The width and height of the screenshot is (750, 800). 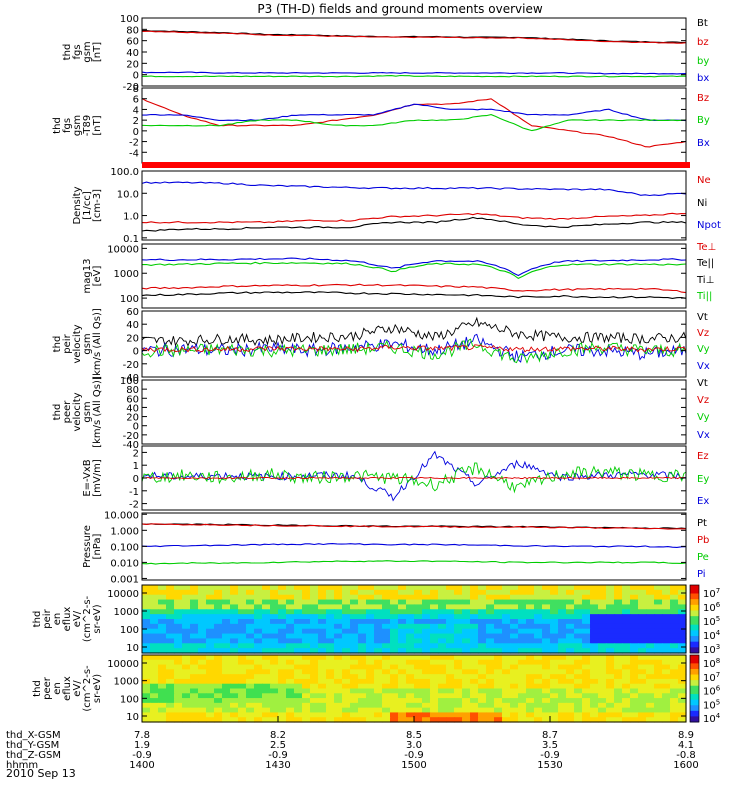 What do you see at coordinates (57, 344) in the screenshot?
I see `y-axis-label-line: thd` at bounding box center [57, 344].